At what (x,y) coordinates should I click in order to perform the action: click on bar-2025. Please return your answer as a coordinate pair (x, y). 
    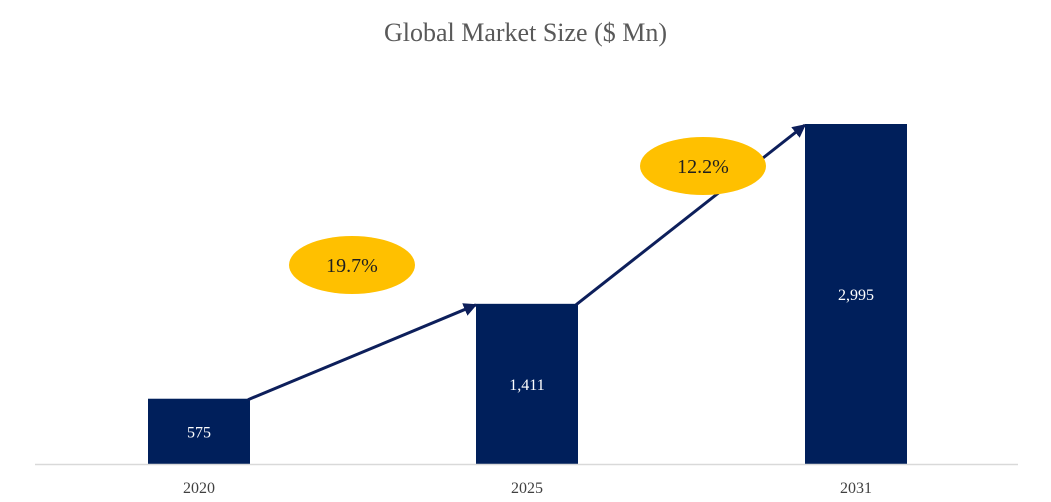
    Looking at the image, I should click on (527, 383).